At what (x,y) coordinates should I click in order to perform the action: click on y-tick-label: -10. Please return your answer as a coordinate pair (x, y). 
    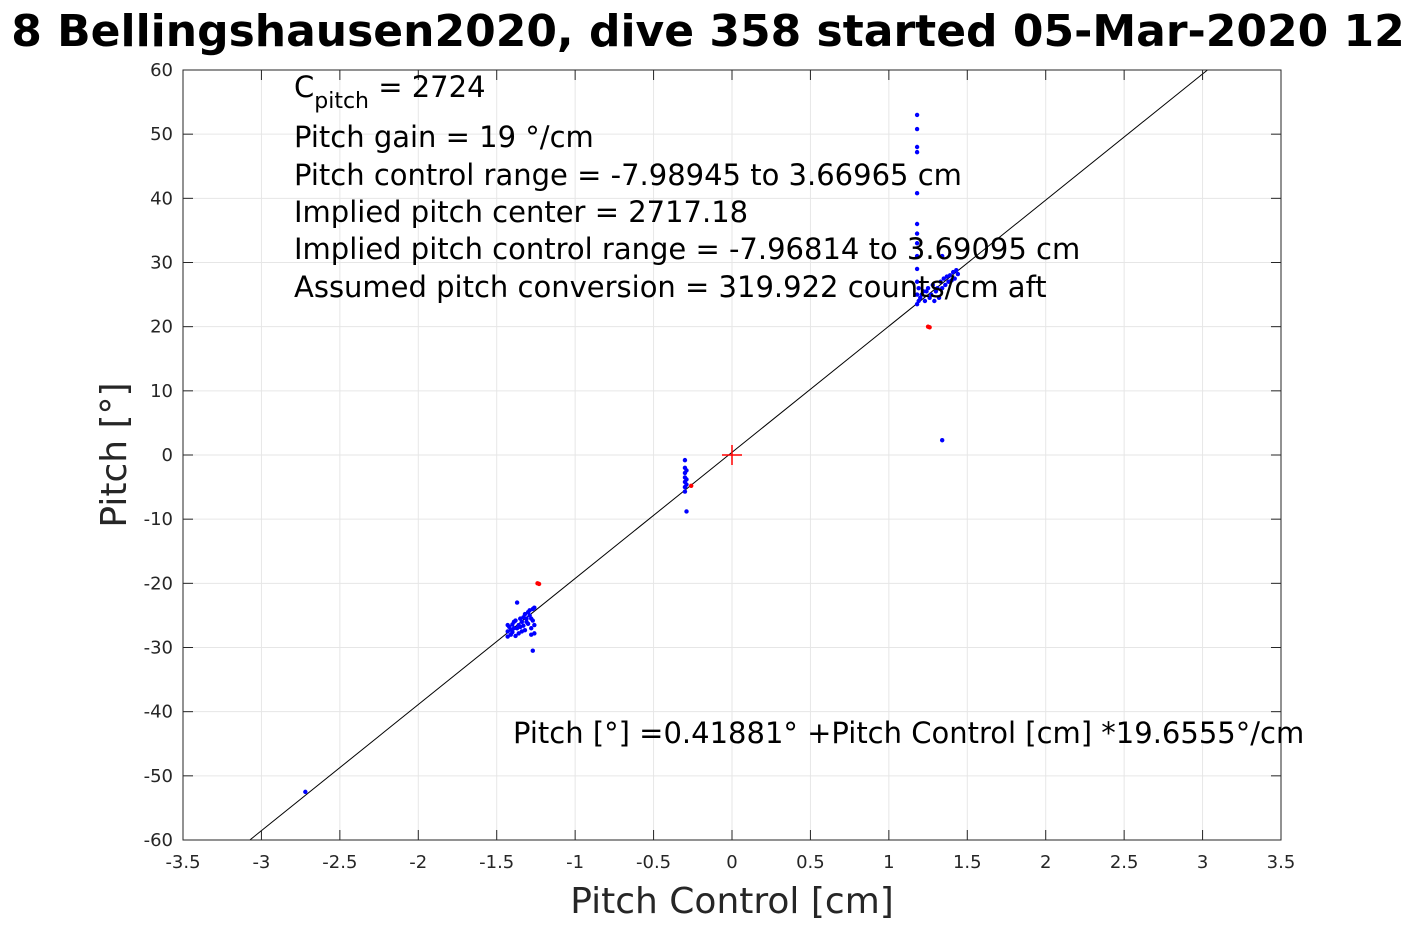
    Looking at the image, I should click on (158, 519).